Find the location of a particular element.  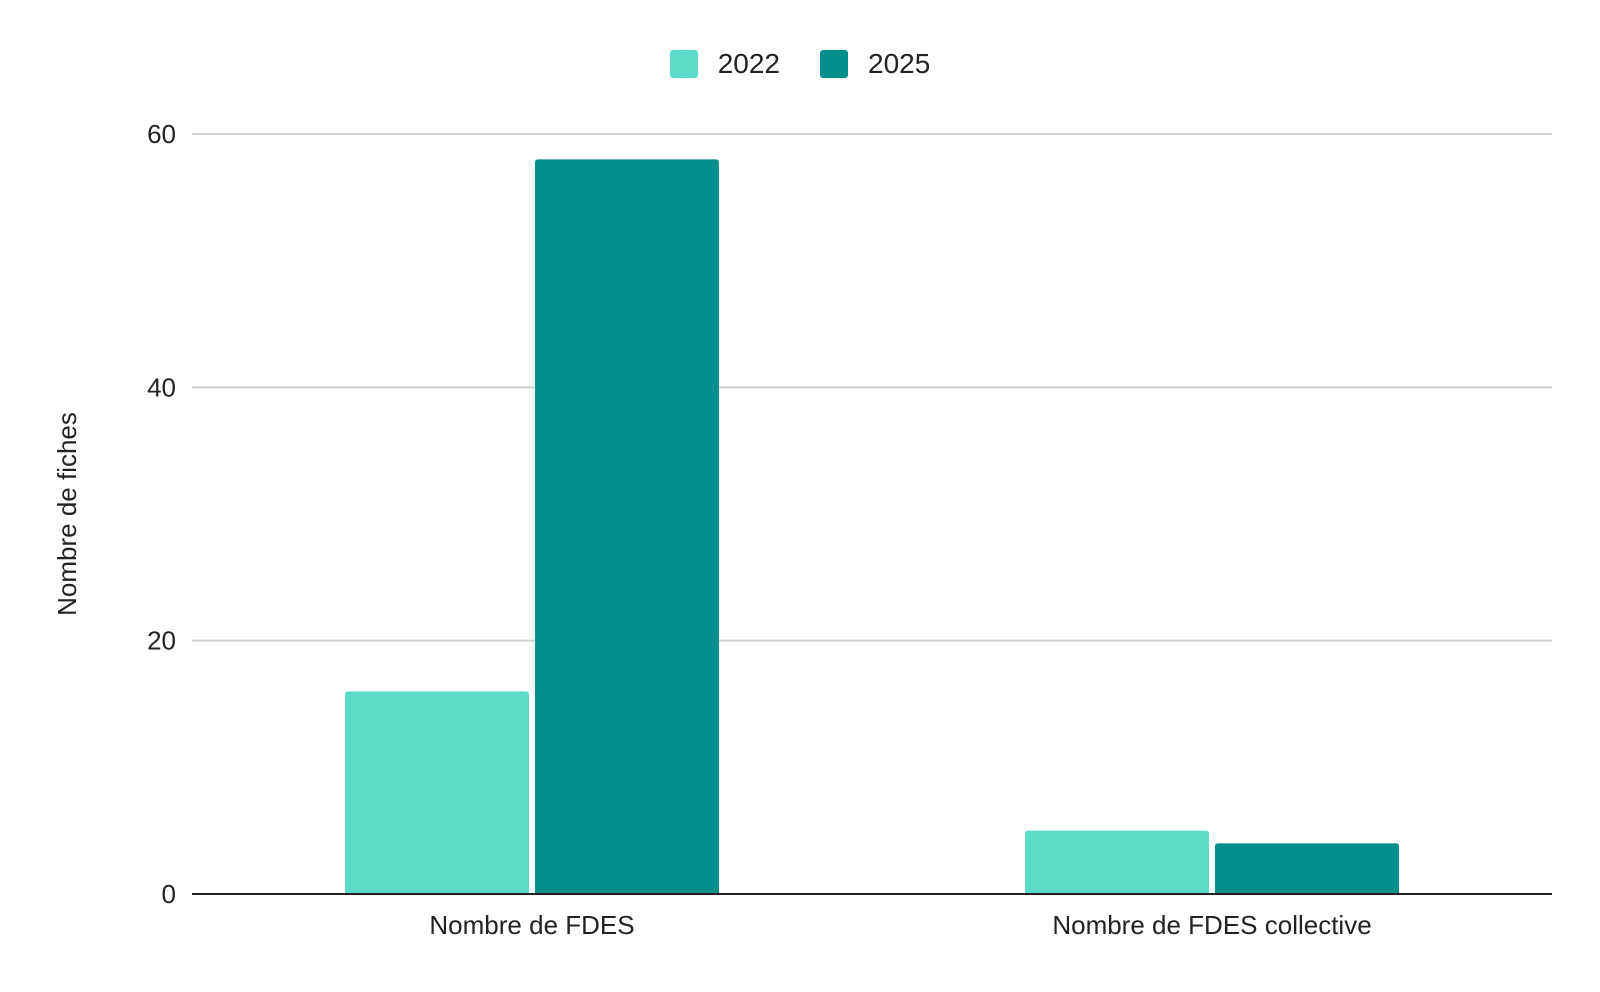

y-axis-ticks: 0 20 40 60 is located at coordinates (161, 514).